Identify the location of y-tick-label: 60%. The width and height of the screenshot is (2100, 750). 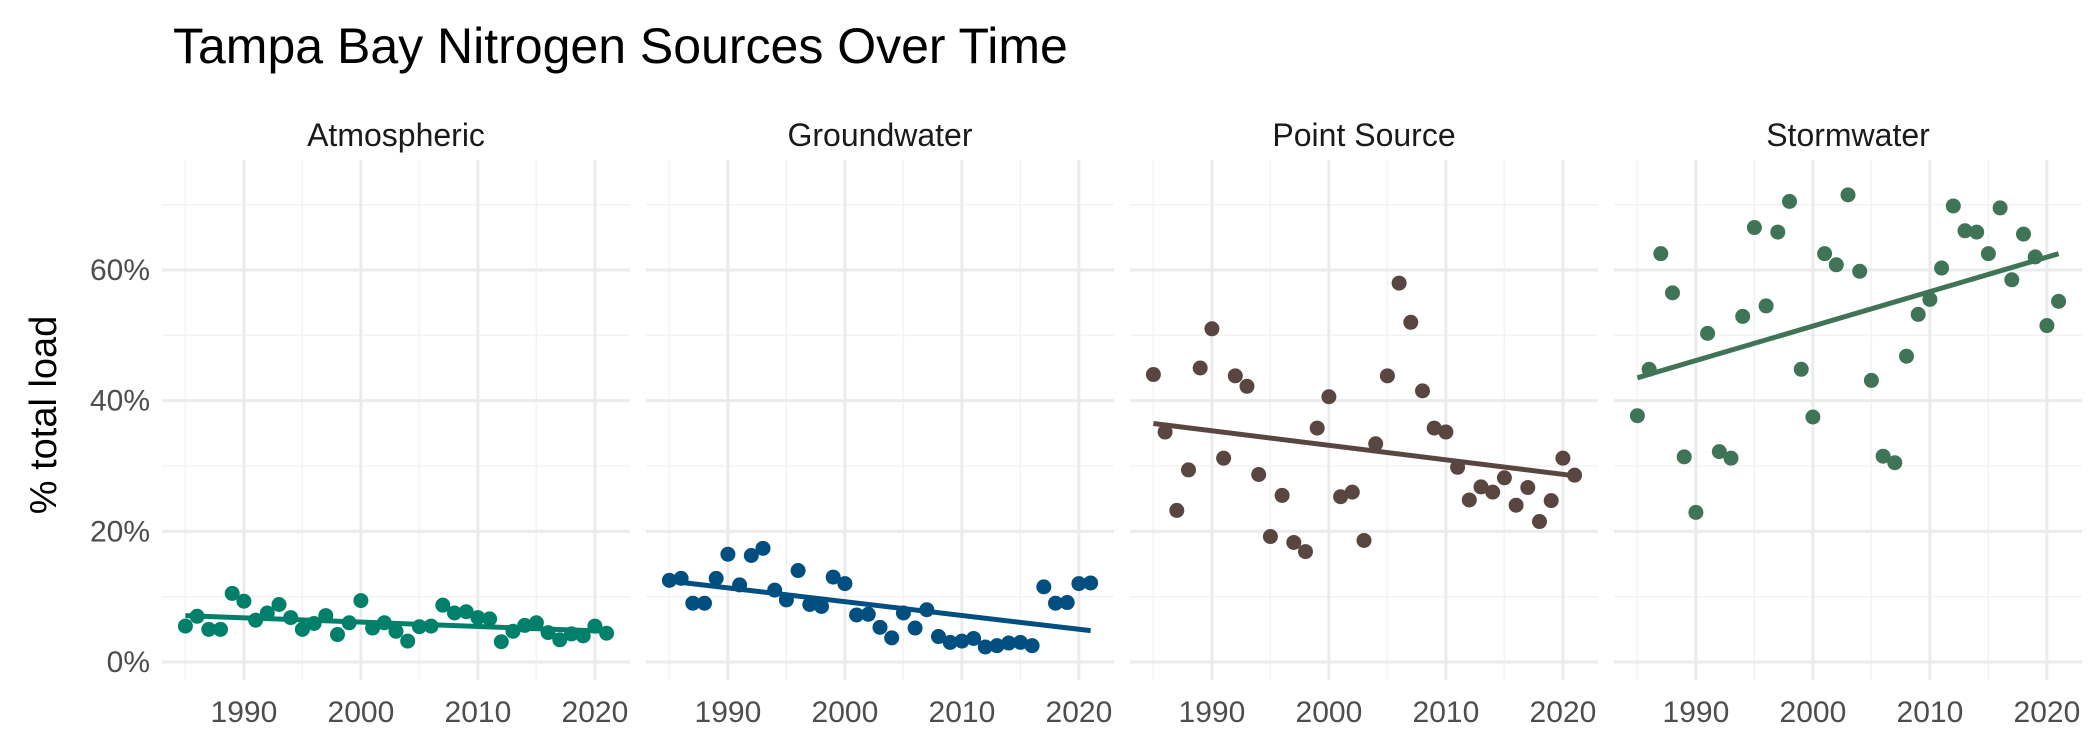
(120, 270).